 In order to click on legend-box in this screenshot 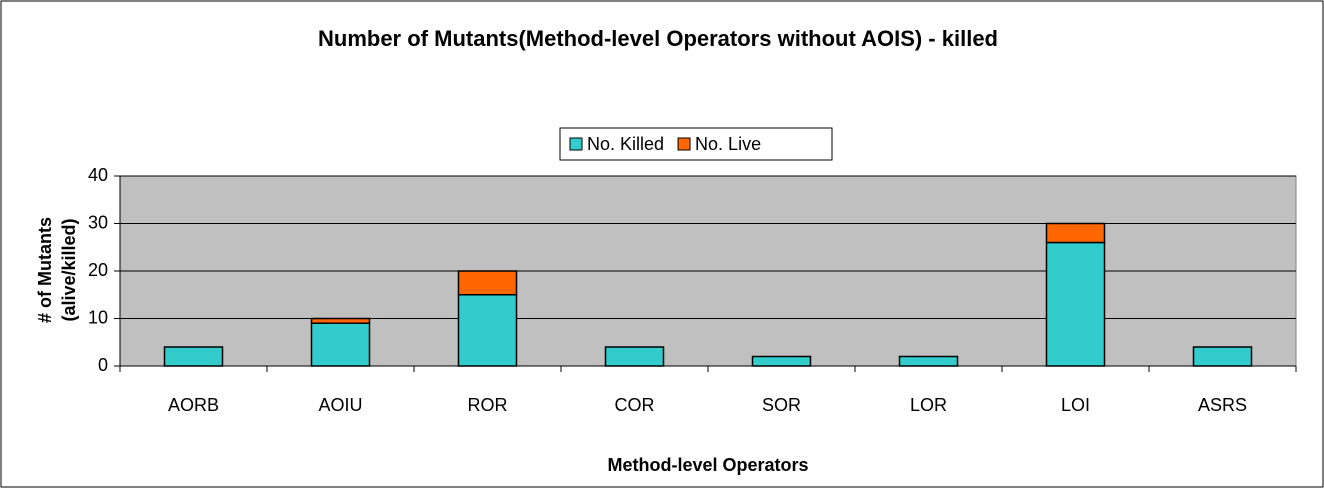, I will do `click(696, 144)`.